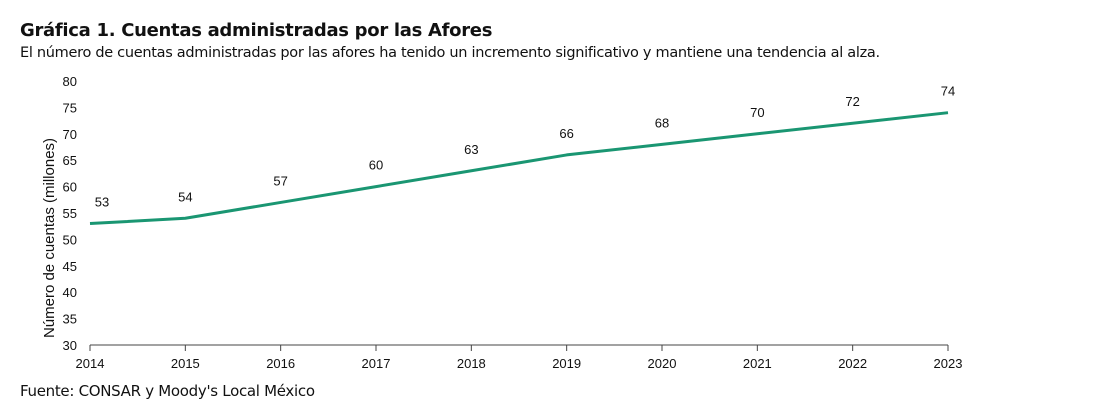 This screenshot has height=414, width=1100. What do you see at coordinates (376, 363) in the screenshot?
I see `x-tick-label: 2017` at bounding box center [376, 363].